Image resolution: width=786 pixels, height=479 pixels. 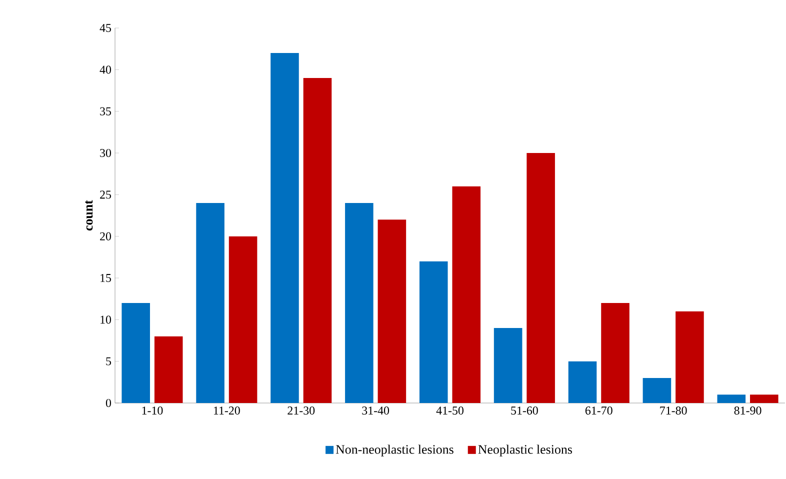 What do you see at coordinates (525, 450) in the screenshot?
I see `legend-label: Neoplastic lesions` at bounding box center [525, 450].